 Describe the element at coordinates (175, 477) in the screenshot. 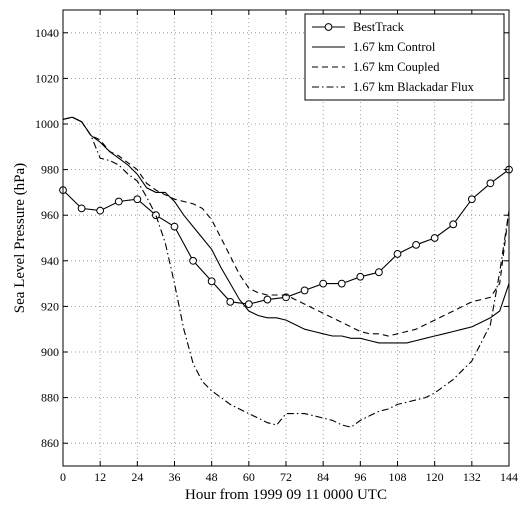

I see `x-tick-label: 36` at that location.